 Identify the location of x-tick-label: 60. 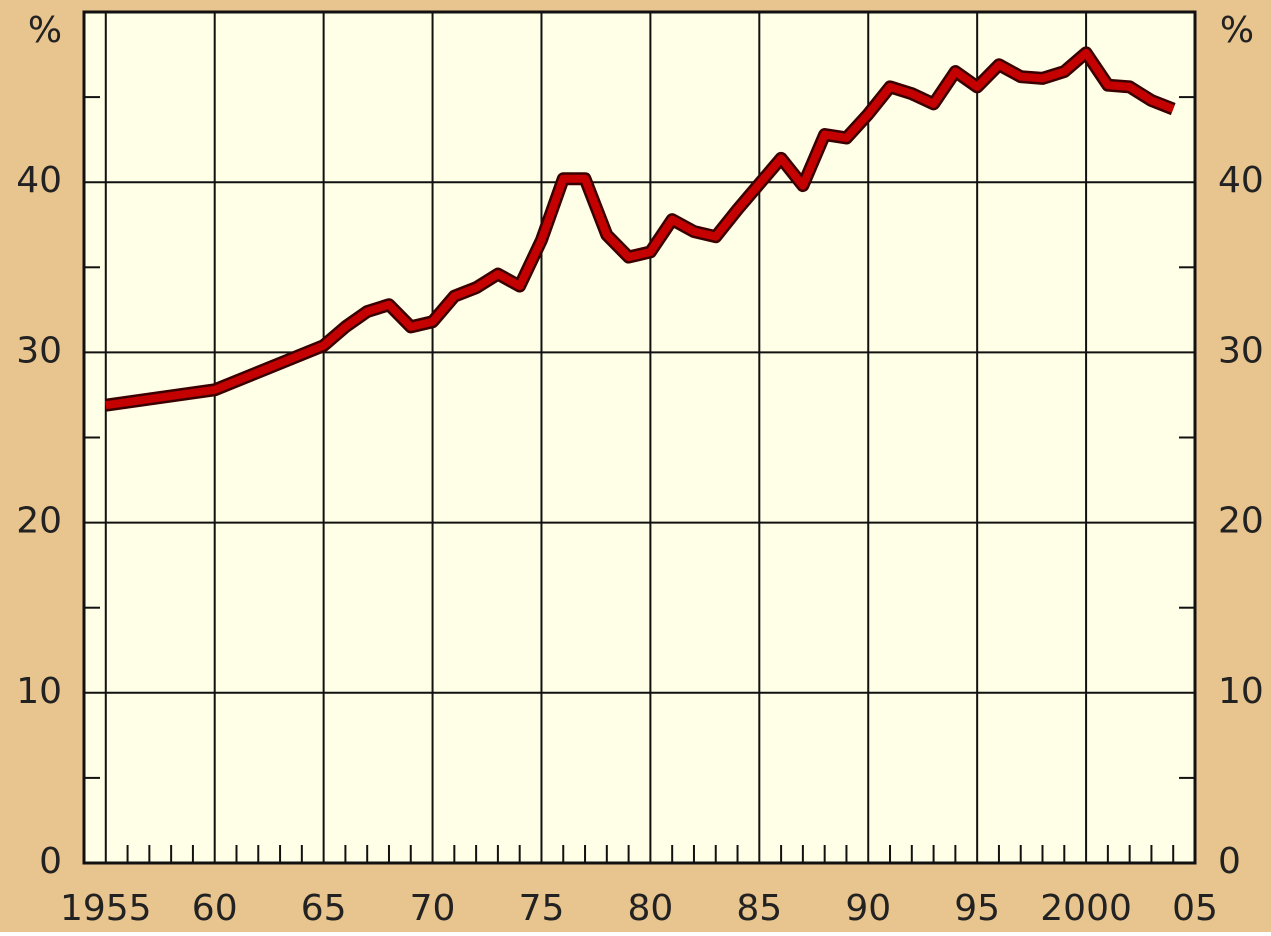
(215, 908).